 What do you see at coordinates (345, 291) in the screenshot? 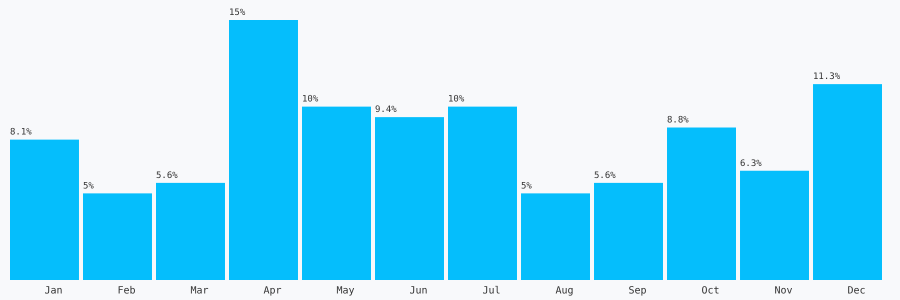
I see `x-tick-label: May` at bounding box center [345, 291].